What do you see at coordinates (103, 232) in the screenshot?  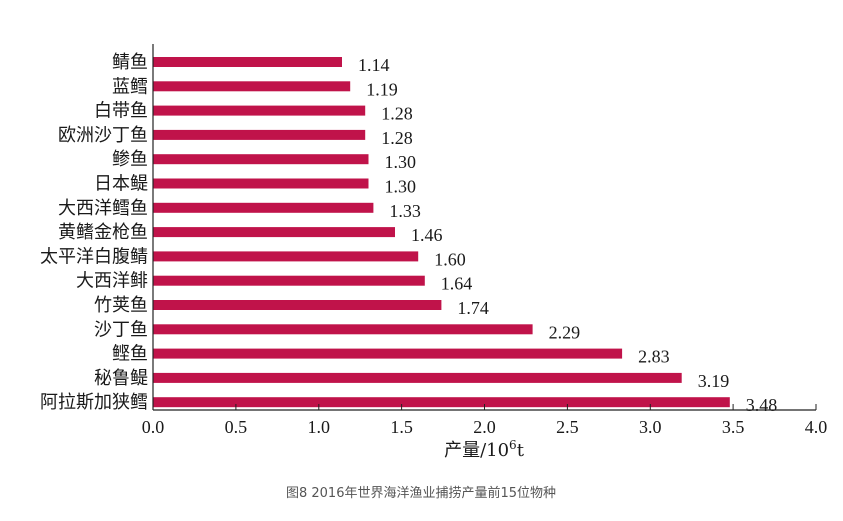 I see `category-label: 黄鳍金枪鱼` at bounding box center [103, 232].